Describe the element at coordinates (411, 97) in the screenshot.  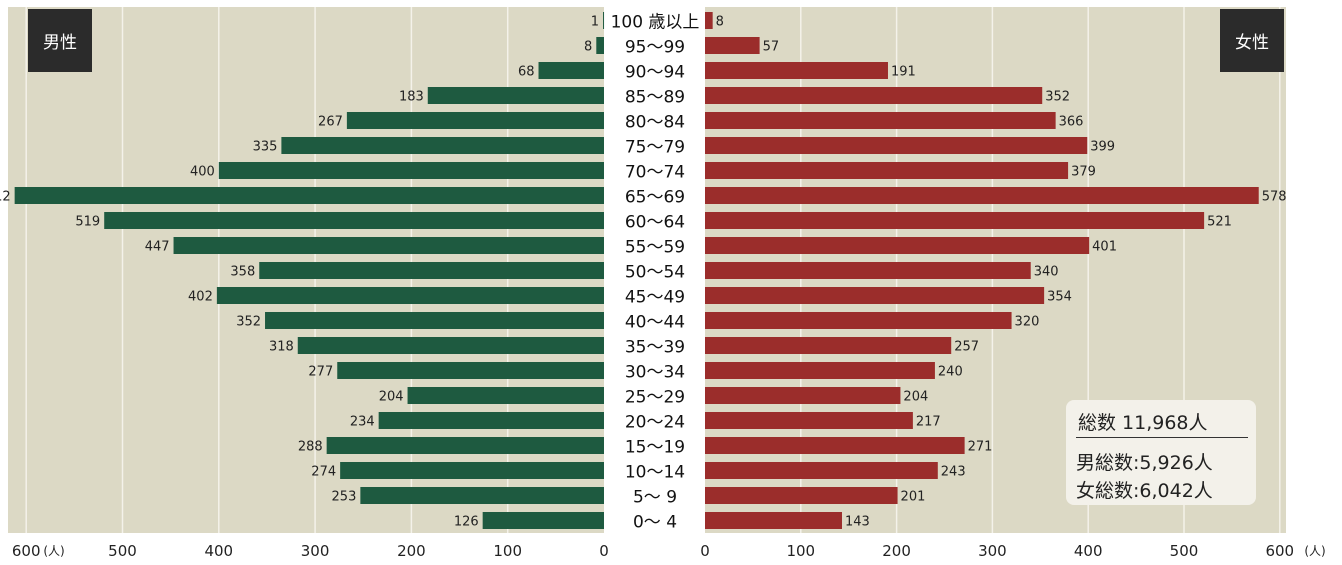
I see `male-value-label: 183` at that location.